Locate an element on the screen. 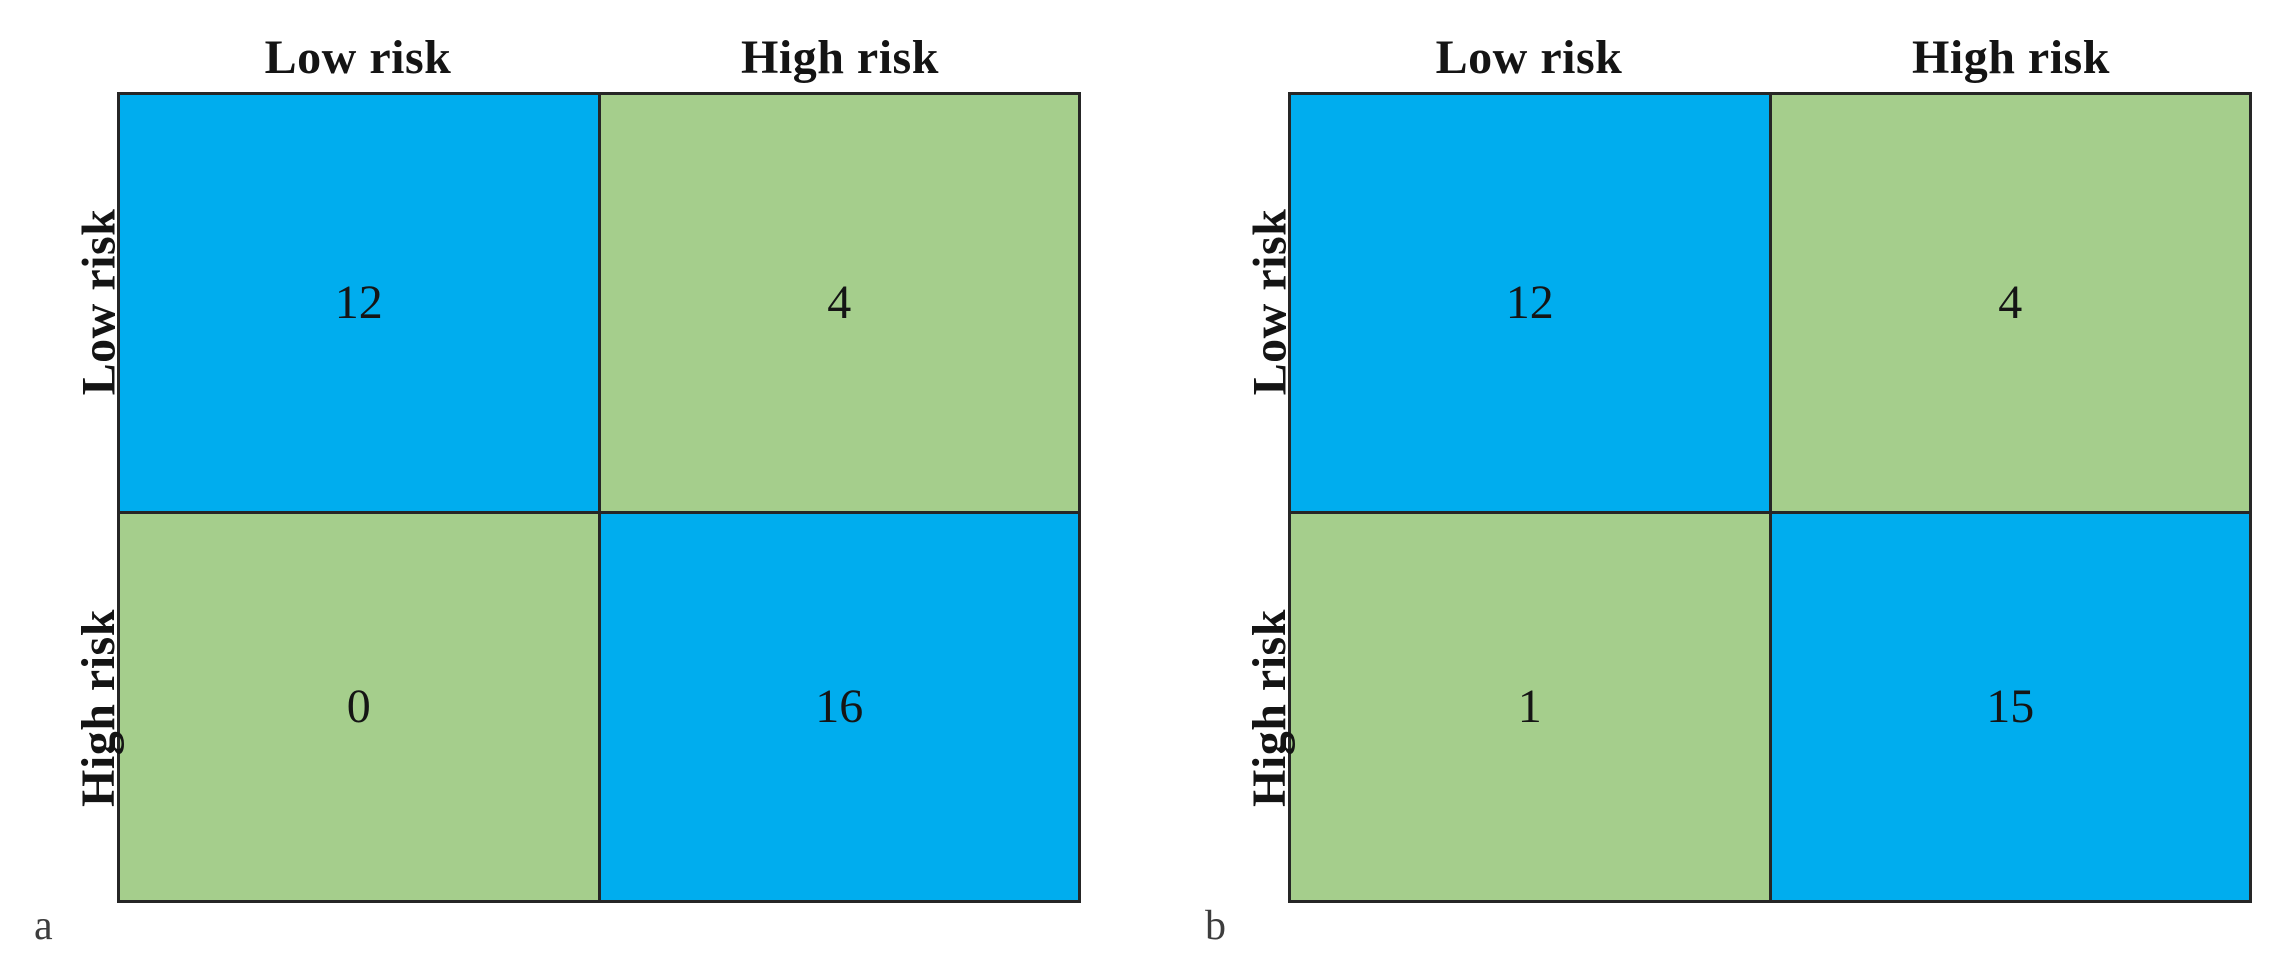 This screenshot has height=974, width=2291. matrix-cell-a-high-high: 16 is located at coordinates (839, 707).